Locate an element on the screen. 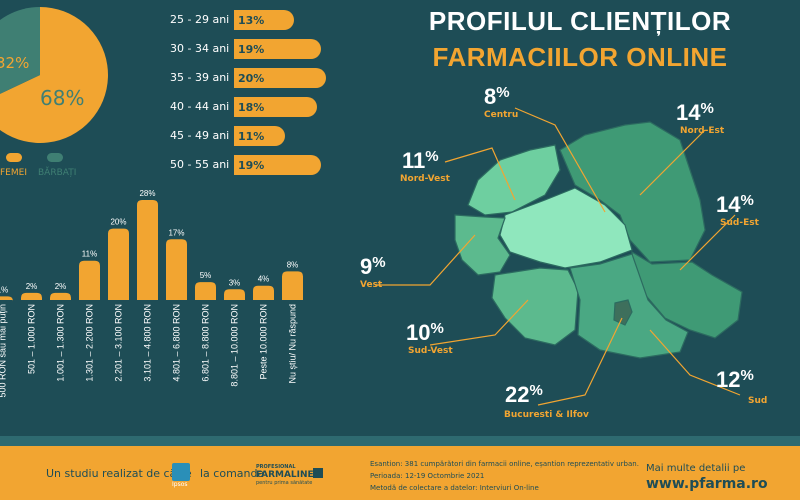 The width and height of the screenshot is (800, 500). age-bar-value: 11% is located at coordinates (251, 136).